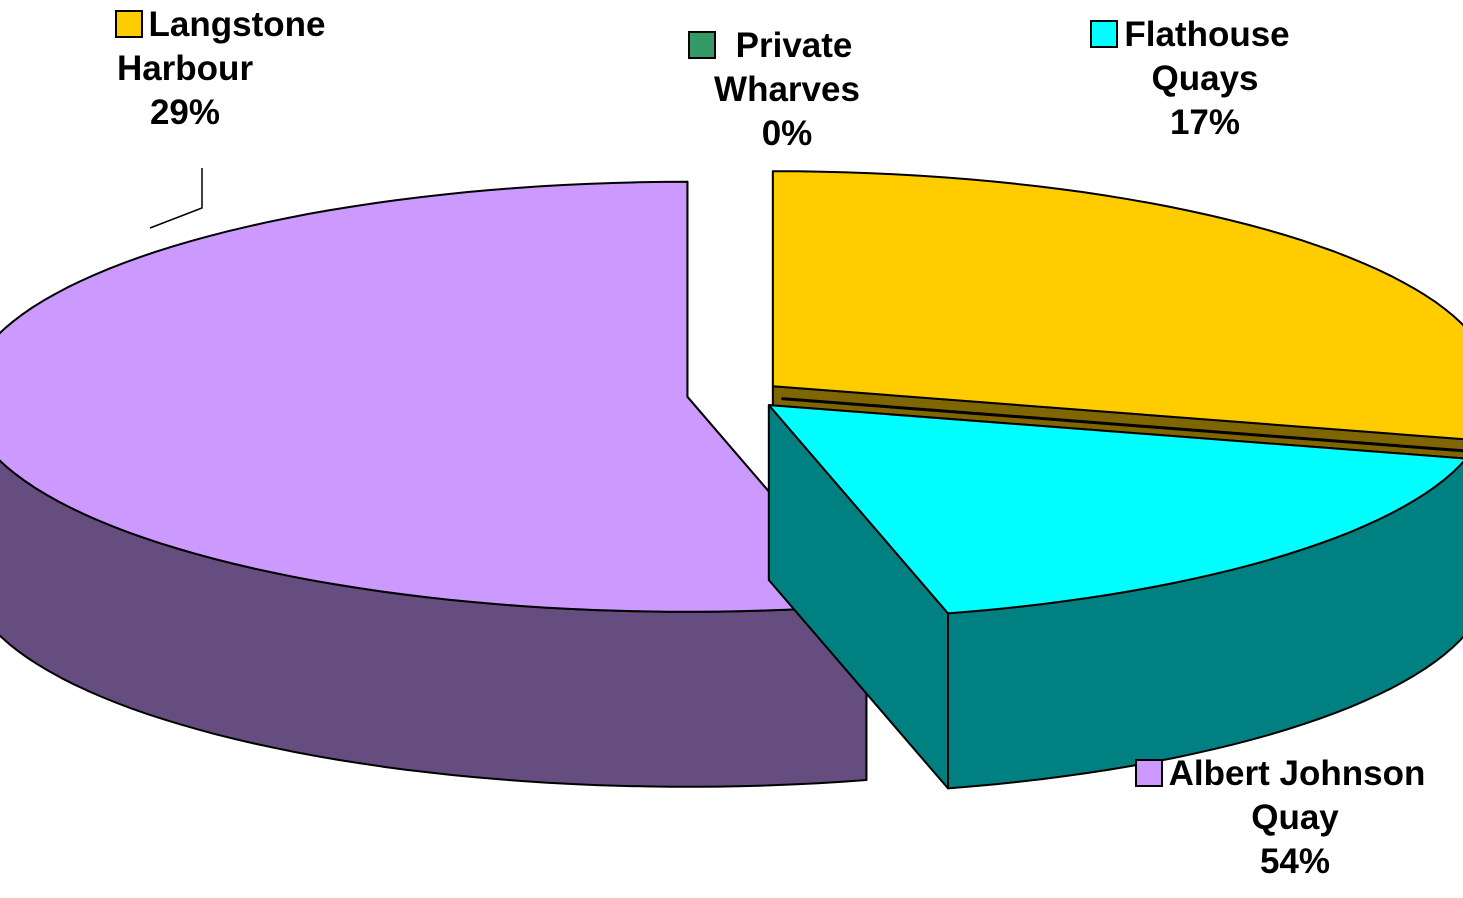 Image resolution: width=1463 pixels, height=898 pixels. I want to click on legend-key-flathouse, so click(1104, 34).